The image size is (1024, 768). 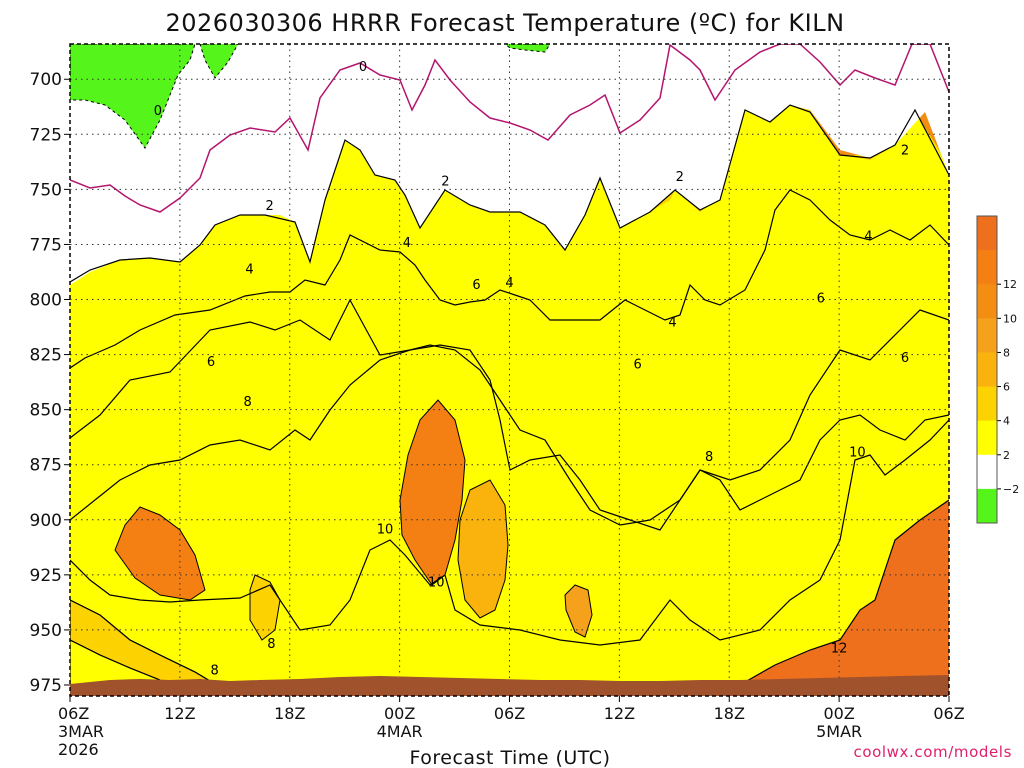 What do you see at coordinates (839, 649) in the screenshot?
I see `contour-label: 12` at bounding box center [839, 649].